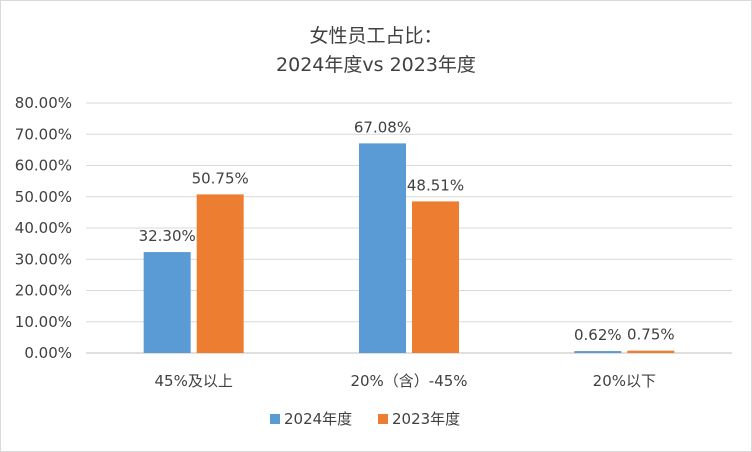 This screenshot has height=452, width=752. Describe the element at coordinates (624, 381) in the screenshot. I see `category-label: 20%以下` at that location.